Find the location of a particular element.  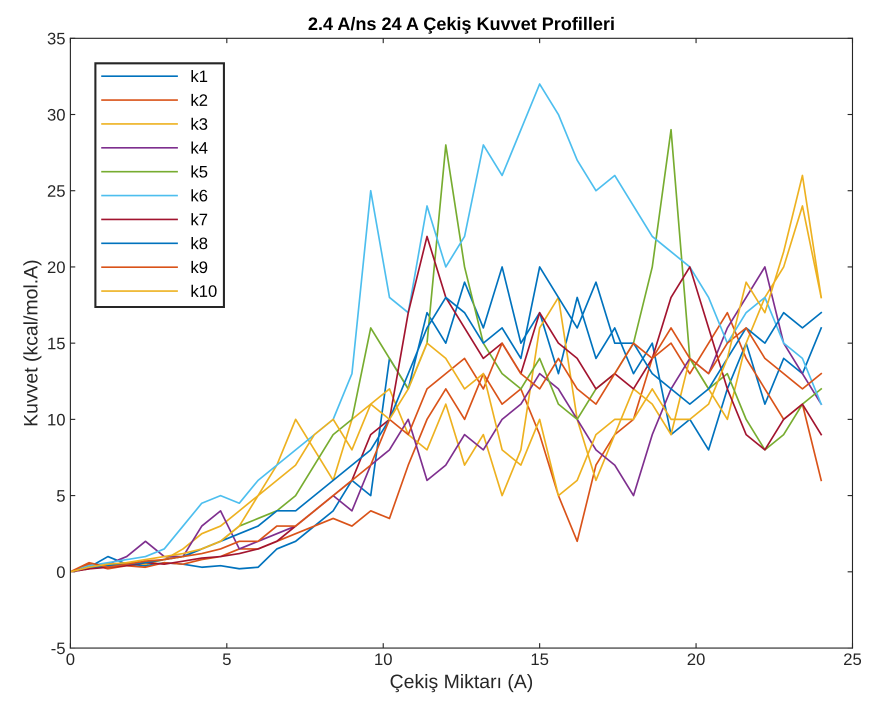

legend-label: k3 is located at coordinates (200, 124).